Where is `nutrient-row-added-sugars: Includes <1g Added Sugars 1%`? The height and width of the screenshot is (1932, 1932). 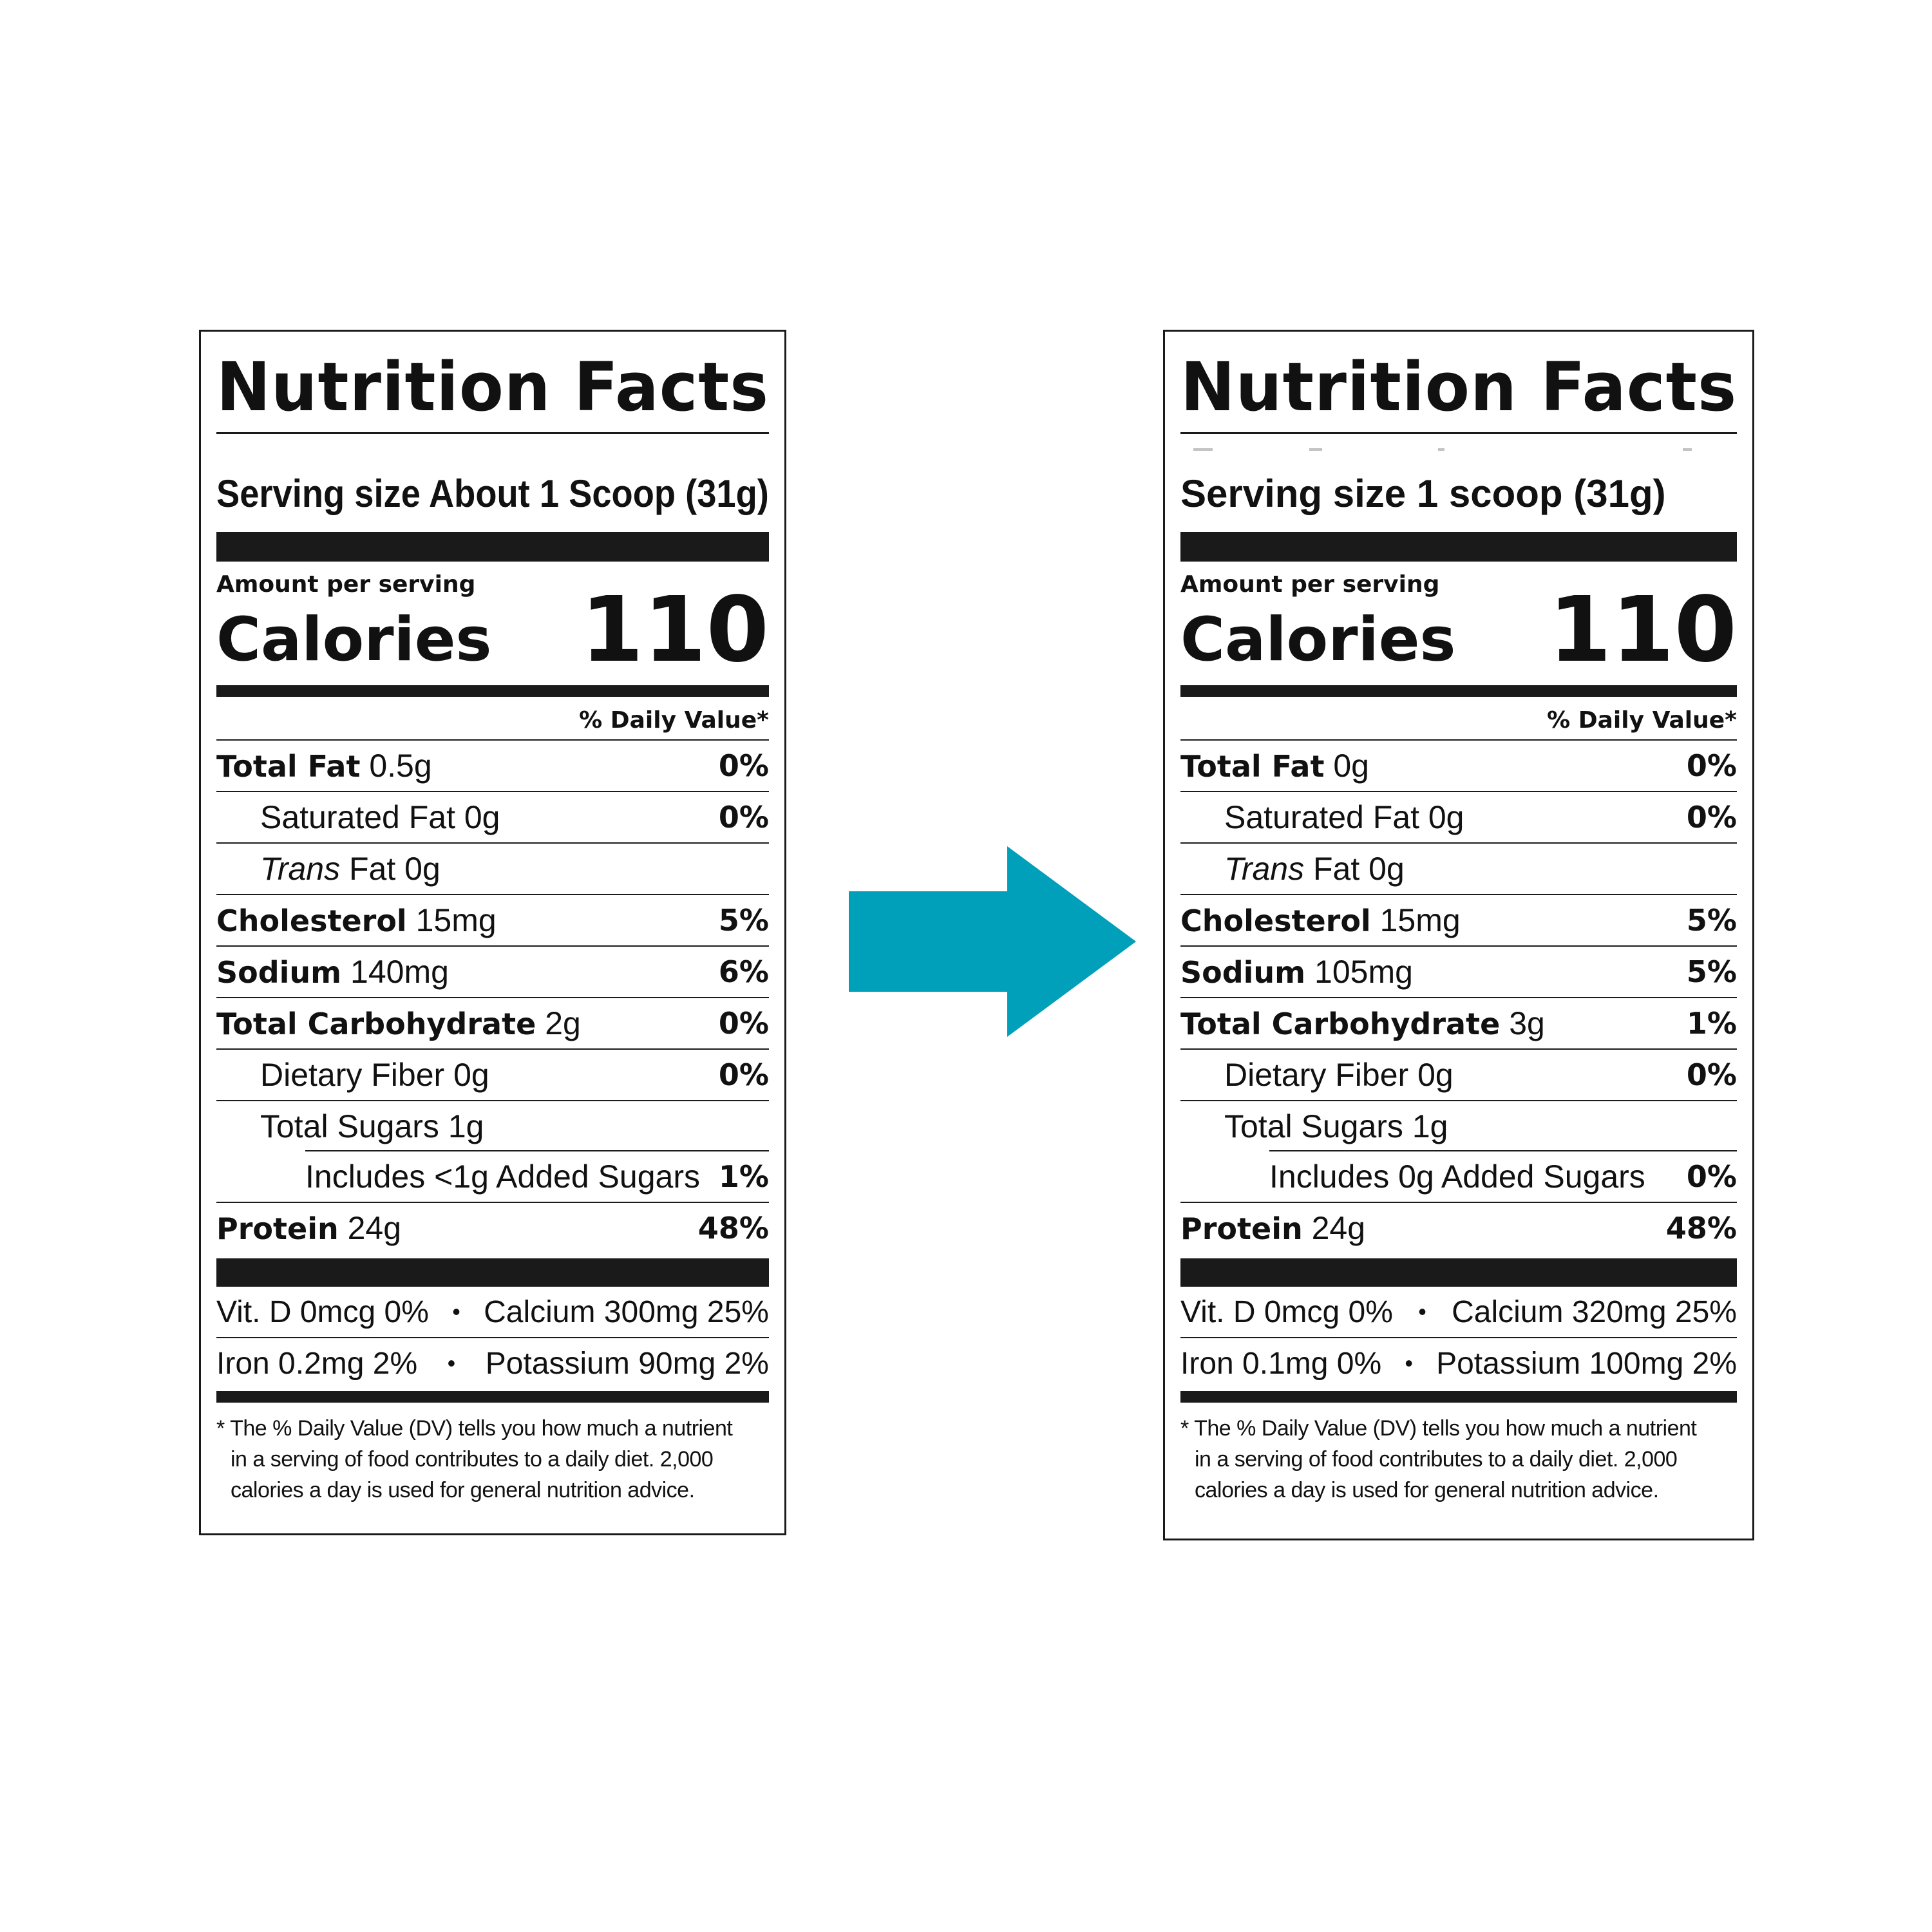
nutrient-row-added-sugars: Includes <1g Added Sugars 1% is located at coordinates (493, 1177).